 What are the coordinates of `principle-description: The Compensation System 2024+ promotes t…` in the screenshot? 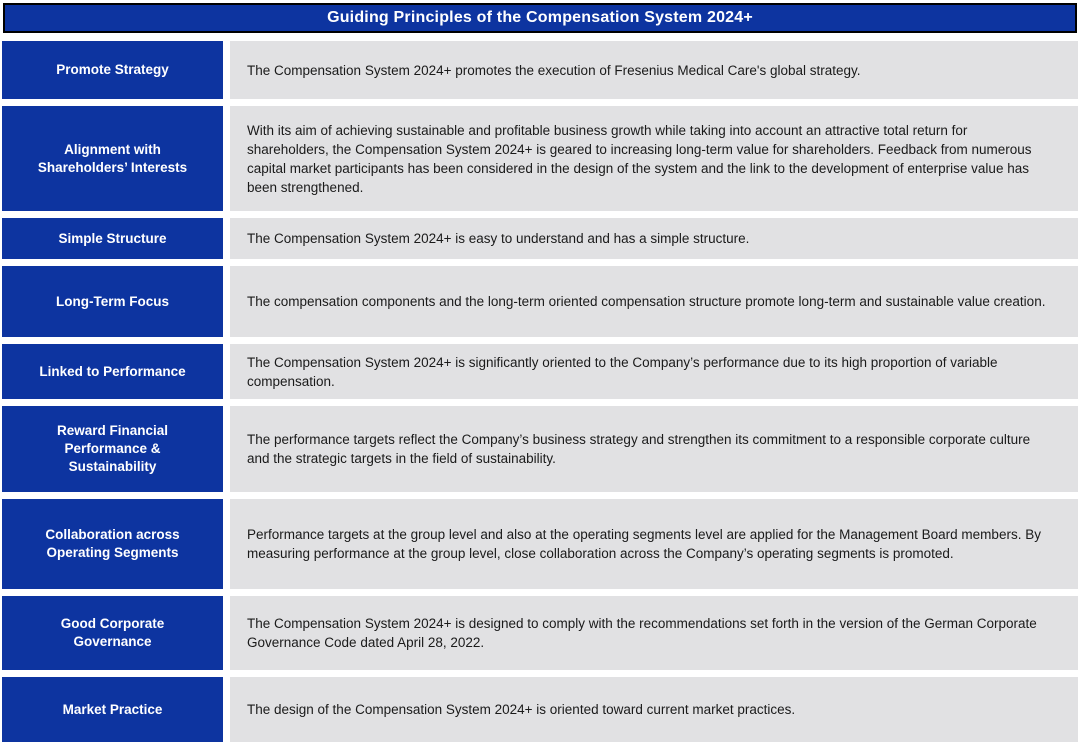 It's located at (554, 70).